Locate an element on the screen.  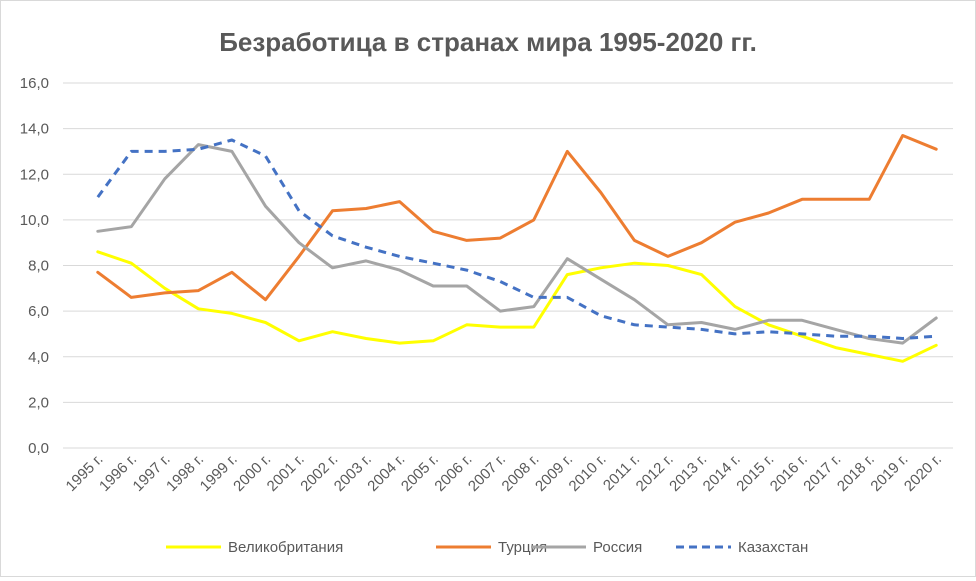
x-tick-label: 2007 г. is located at coordinates (487, 473).